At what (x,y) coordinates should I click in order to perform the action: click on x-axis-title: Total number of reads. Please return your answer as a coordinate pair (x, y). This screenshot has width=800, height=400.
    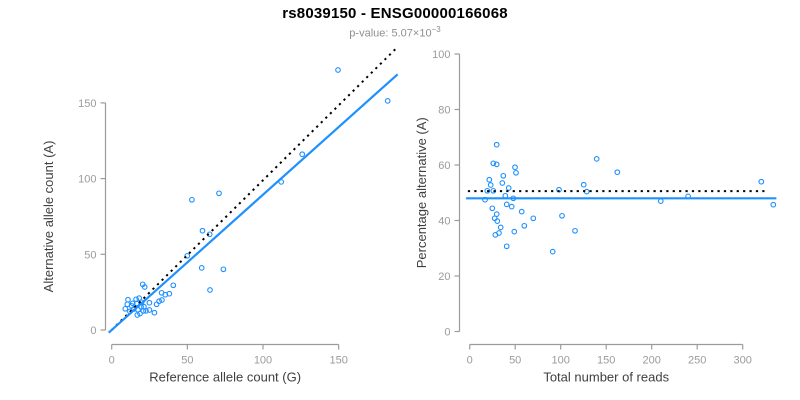
    Looking at the image, I should click on (606, 377).